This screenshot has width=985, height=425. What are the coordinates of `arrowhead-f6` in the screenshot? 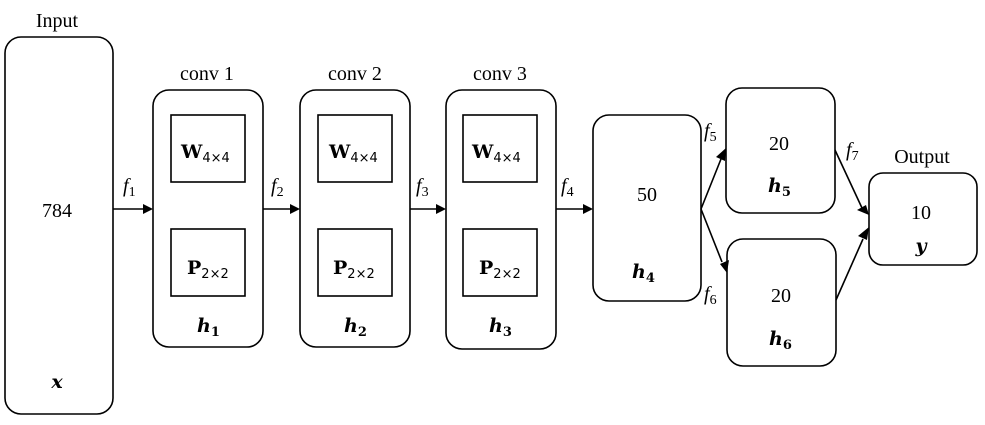 It's located at (724, 266).